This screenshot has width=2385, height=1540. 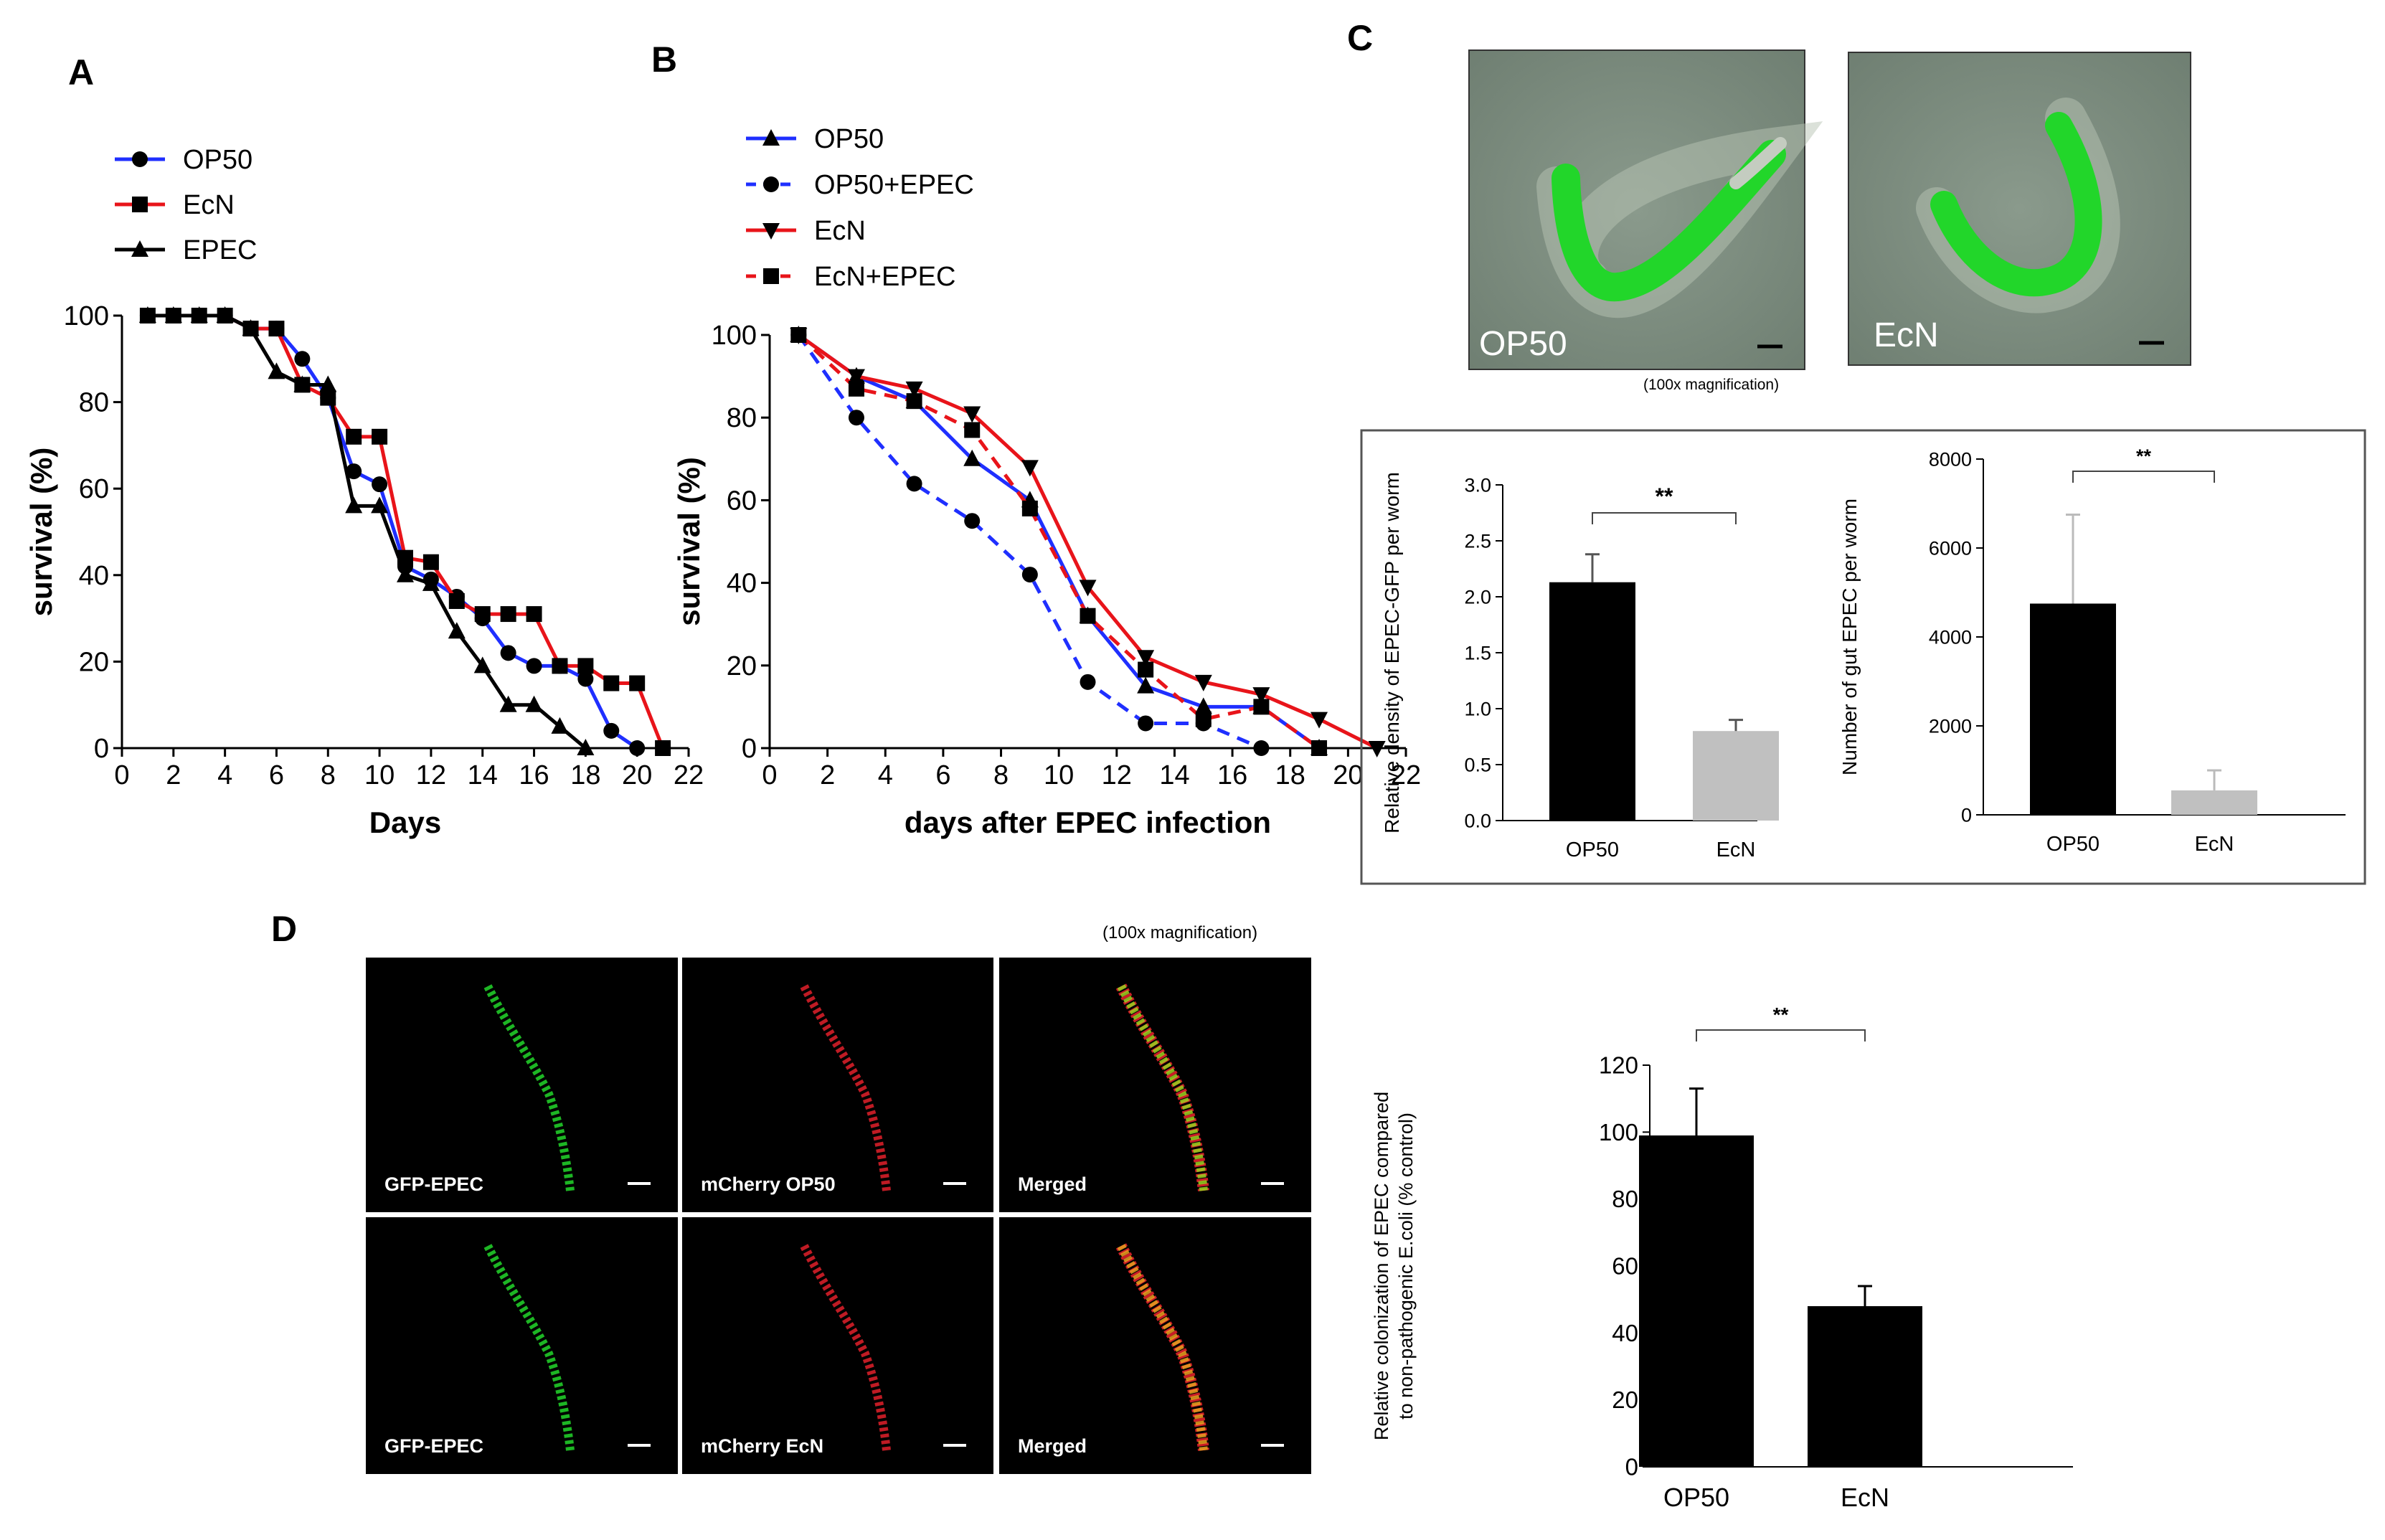 I want to click on y-tick-label: 40, so click(x=94, y=576).